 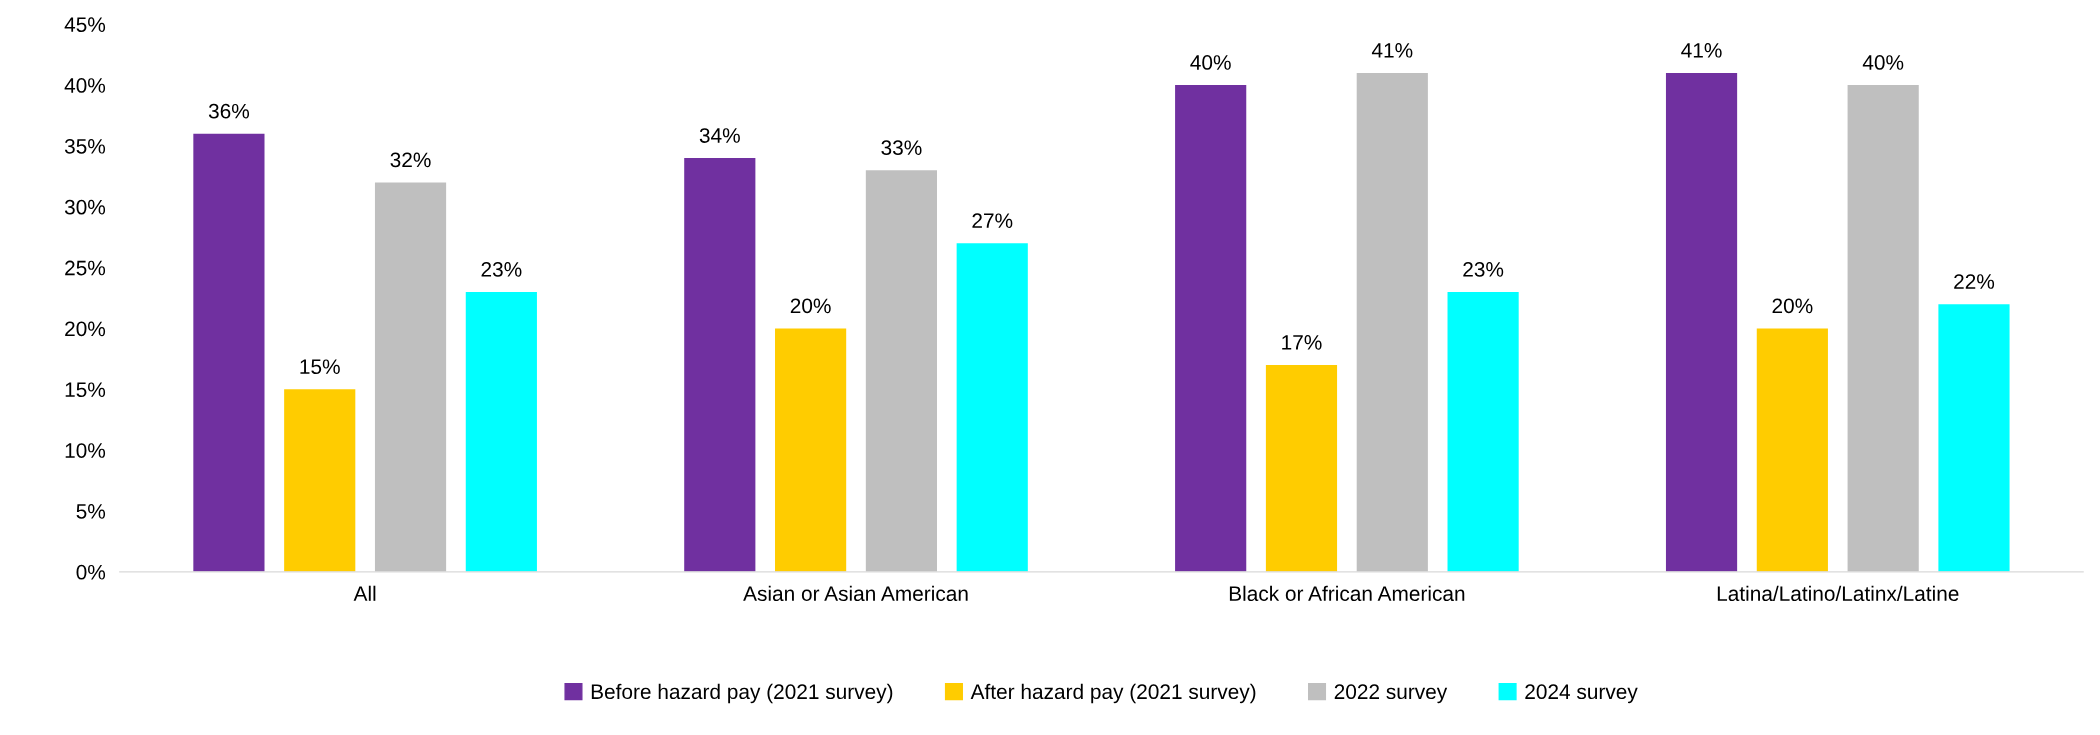 What do you see at coordinates (855, 593) in the screenshot?
I see `x-tick-label: Asian or Asian American` at bounding box center [855, 593].